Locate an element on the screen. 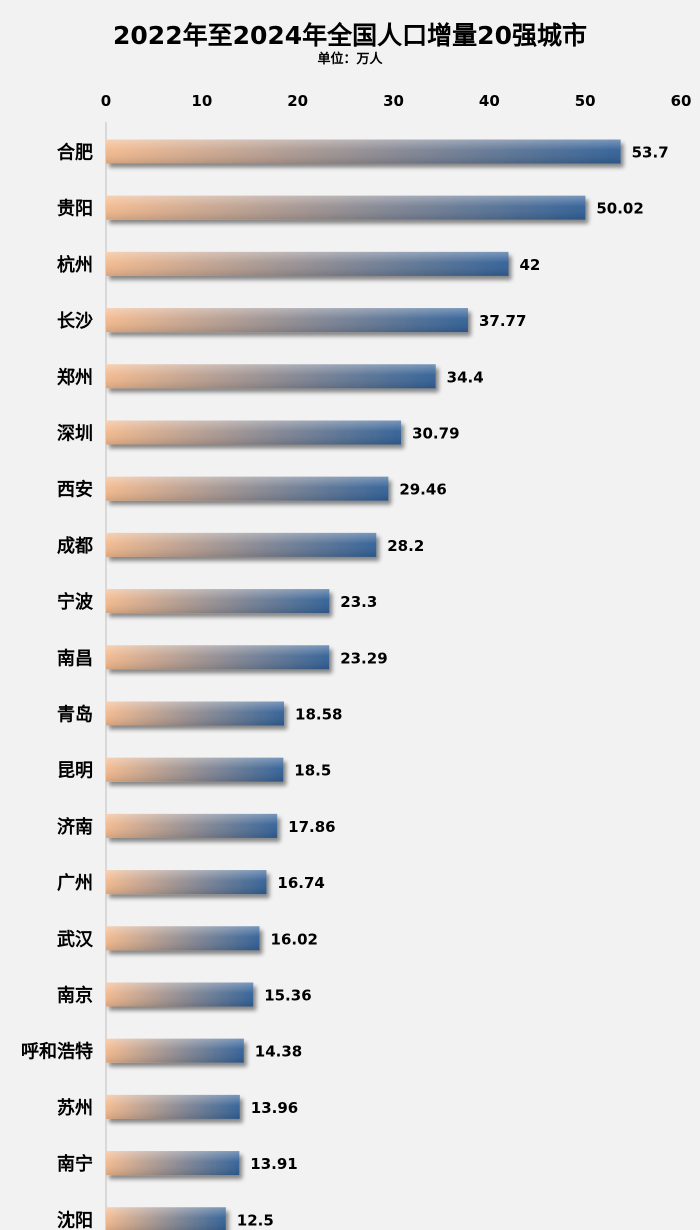  bar-row: 南京 15.36 is located at coordinates (184, 994).